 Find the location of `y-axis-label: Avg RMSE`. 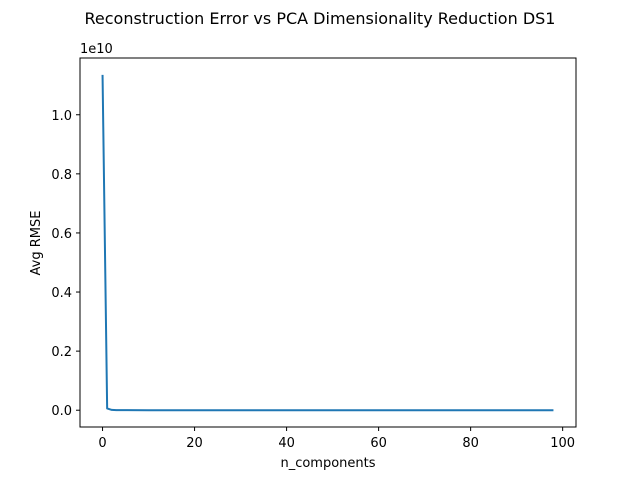

y-axis-label: Avg RMSE is located at coordinates (36, 243).